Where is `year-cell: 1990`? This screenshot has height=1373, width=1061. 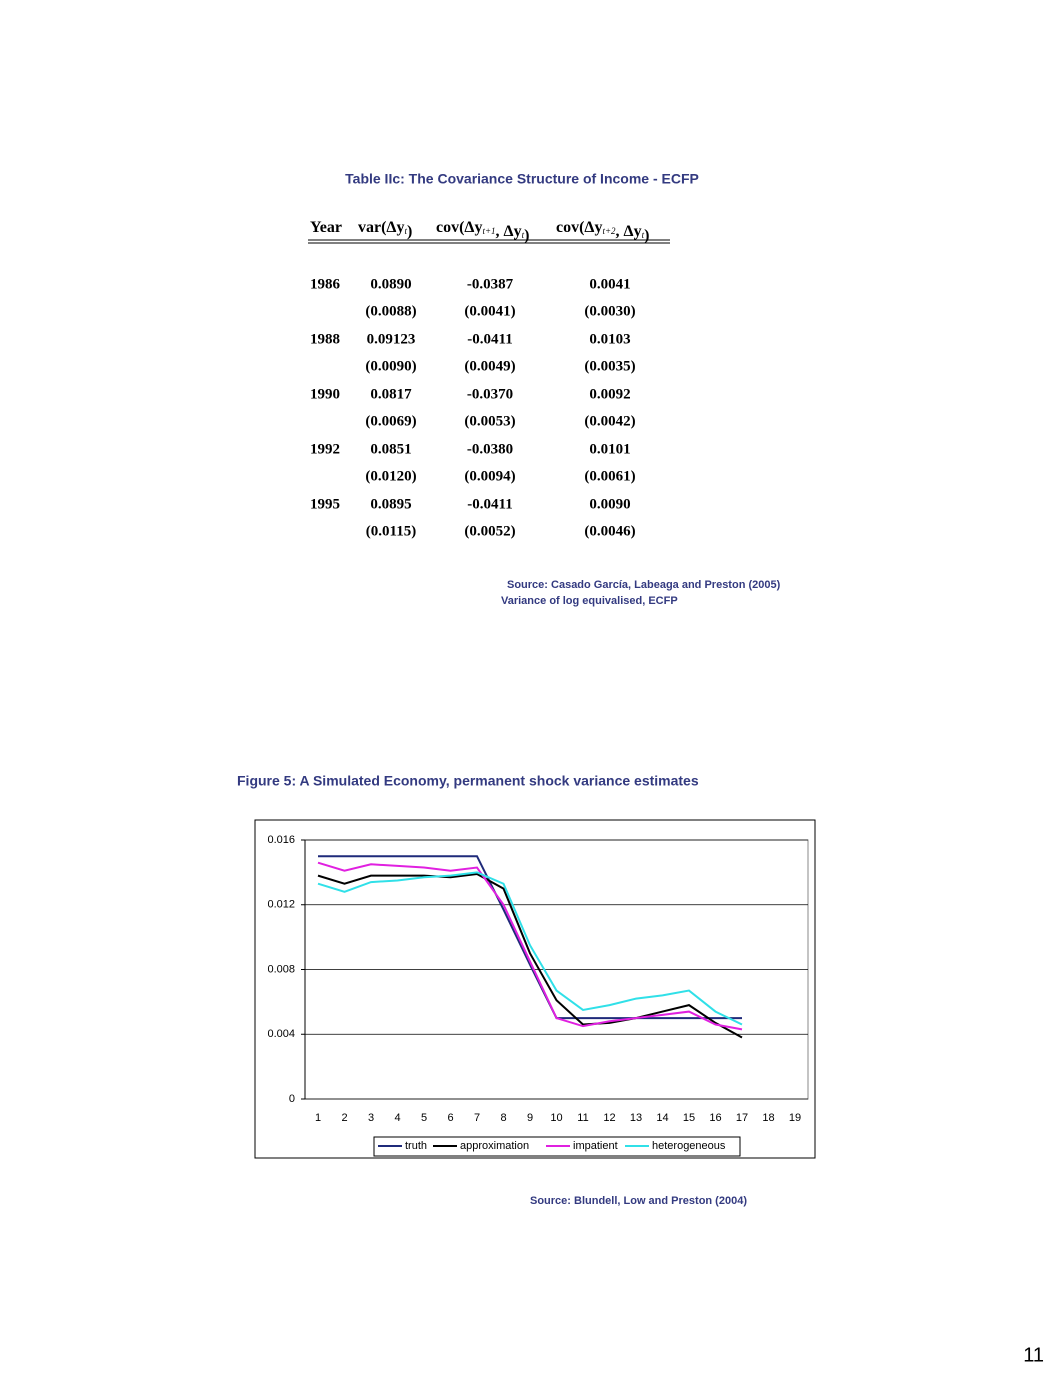 year-cell: 1990 is located at coordinates (325, 394).